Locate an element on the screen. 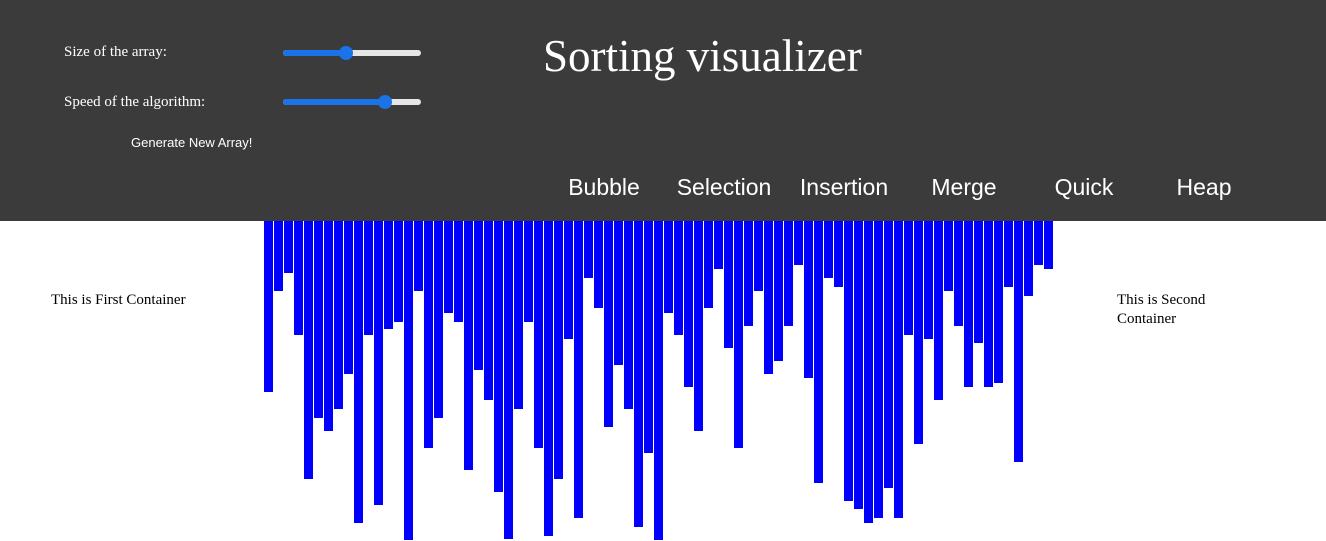 The image size is (1326, 541). array-size-label: Size of the array: is located at coordinates (115, 52).